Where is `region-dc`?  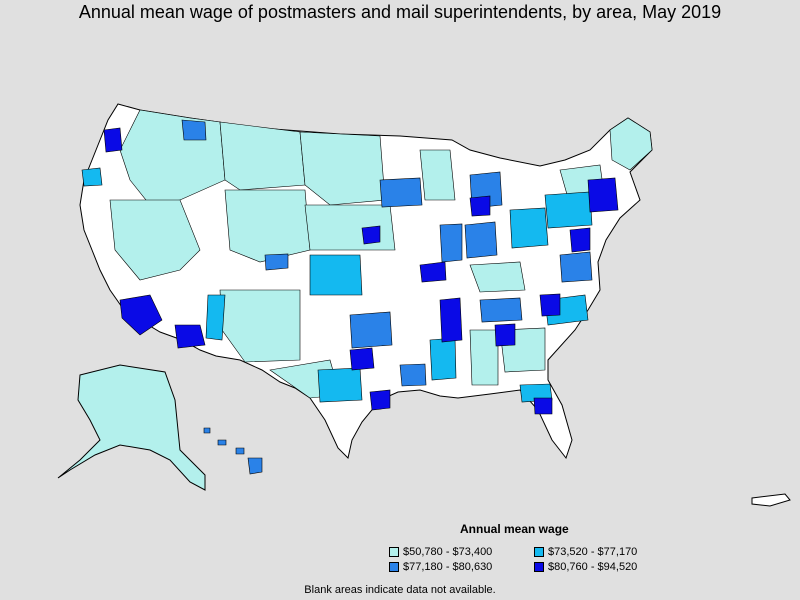 region-dc is located at coordinates (580, 240).